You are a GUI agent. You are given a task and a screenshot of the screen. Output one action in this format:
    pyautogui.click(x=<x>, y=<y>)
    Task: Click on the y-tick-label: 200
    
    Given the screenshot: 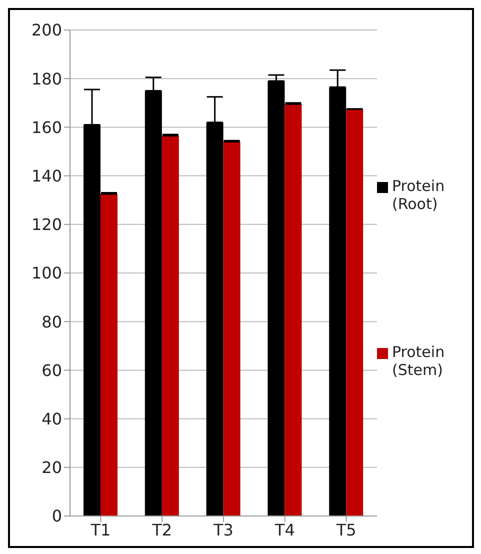 What is the action you would take?
    pyautogui.click(x=46, y=30)
    